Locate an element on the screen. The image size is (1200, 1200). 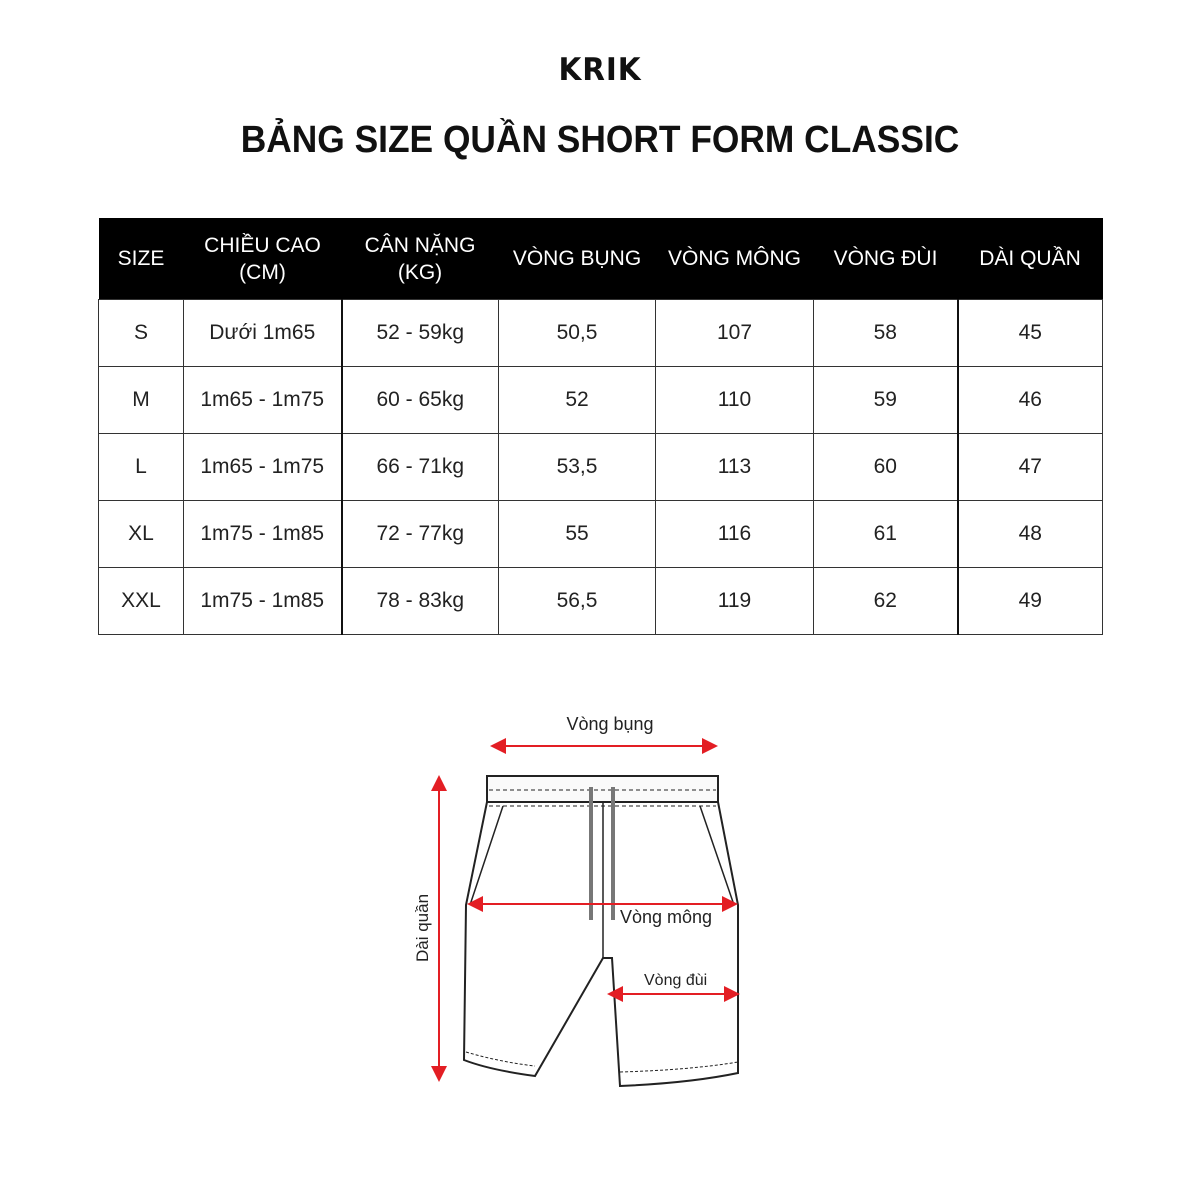
column-header: VÒNG BỤNG is located at coordinates (577, 259).